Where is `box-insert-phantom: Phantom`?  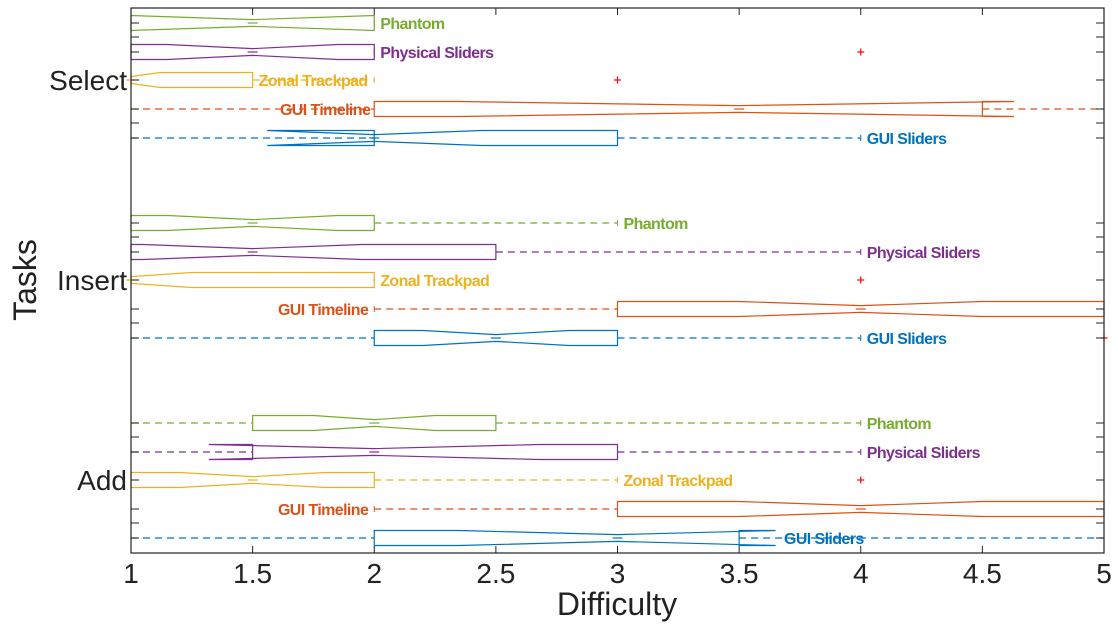
box-insert-phantom: Phantom is located at coordinates (409, 223).